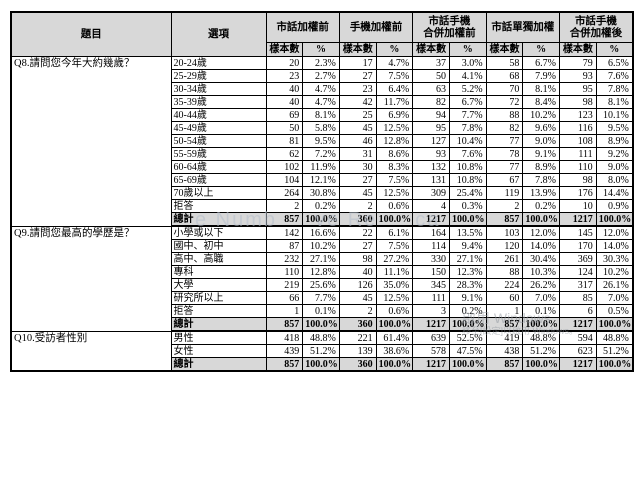 Image resolution: width=640 pixels, height=487 pixels. Describe the element at coordinates (431, 76) in the screenshot. I see `sample-count-cell: 50` at that location.